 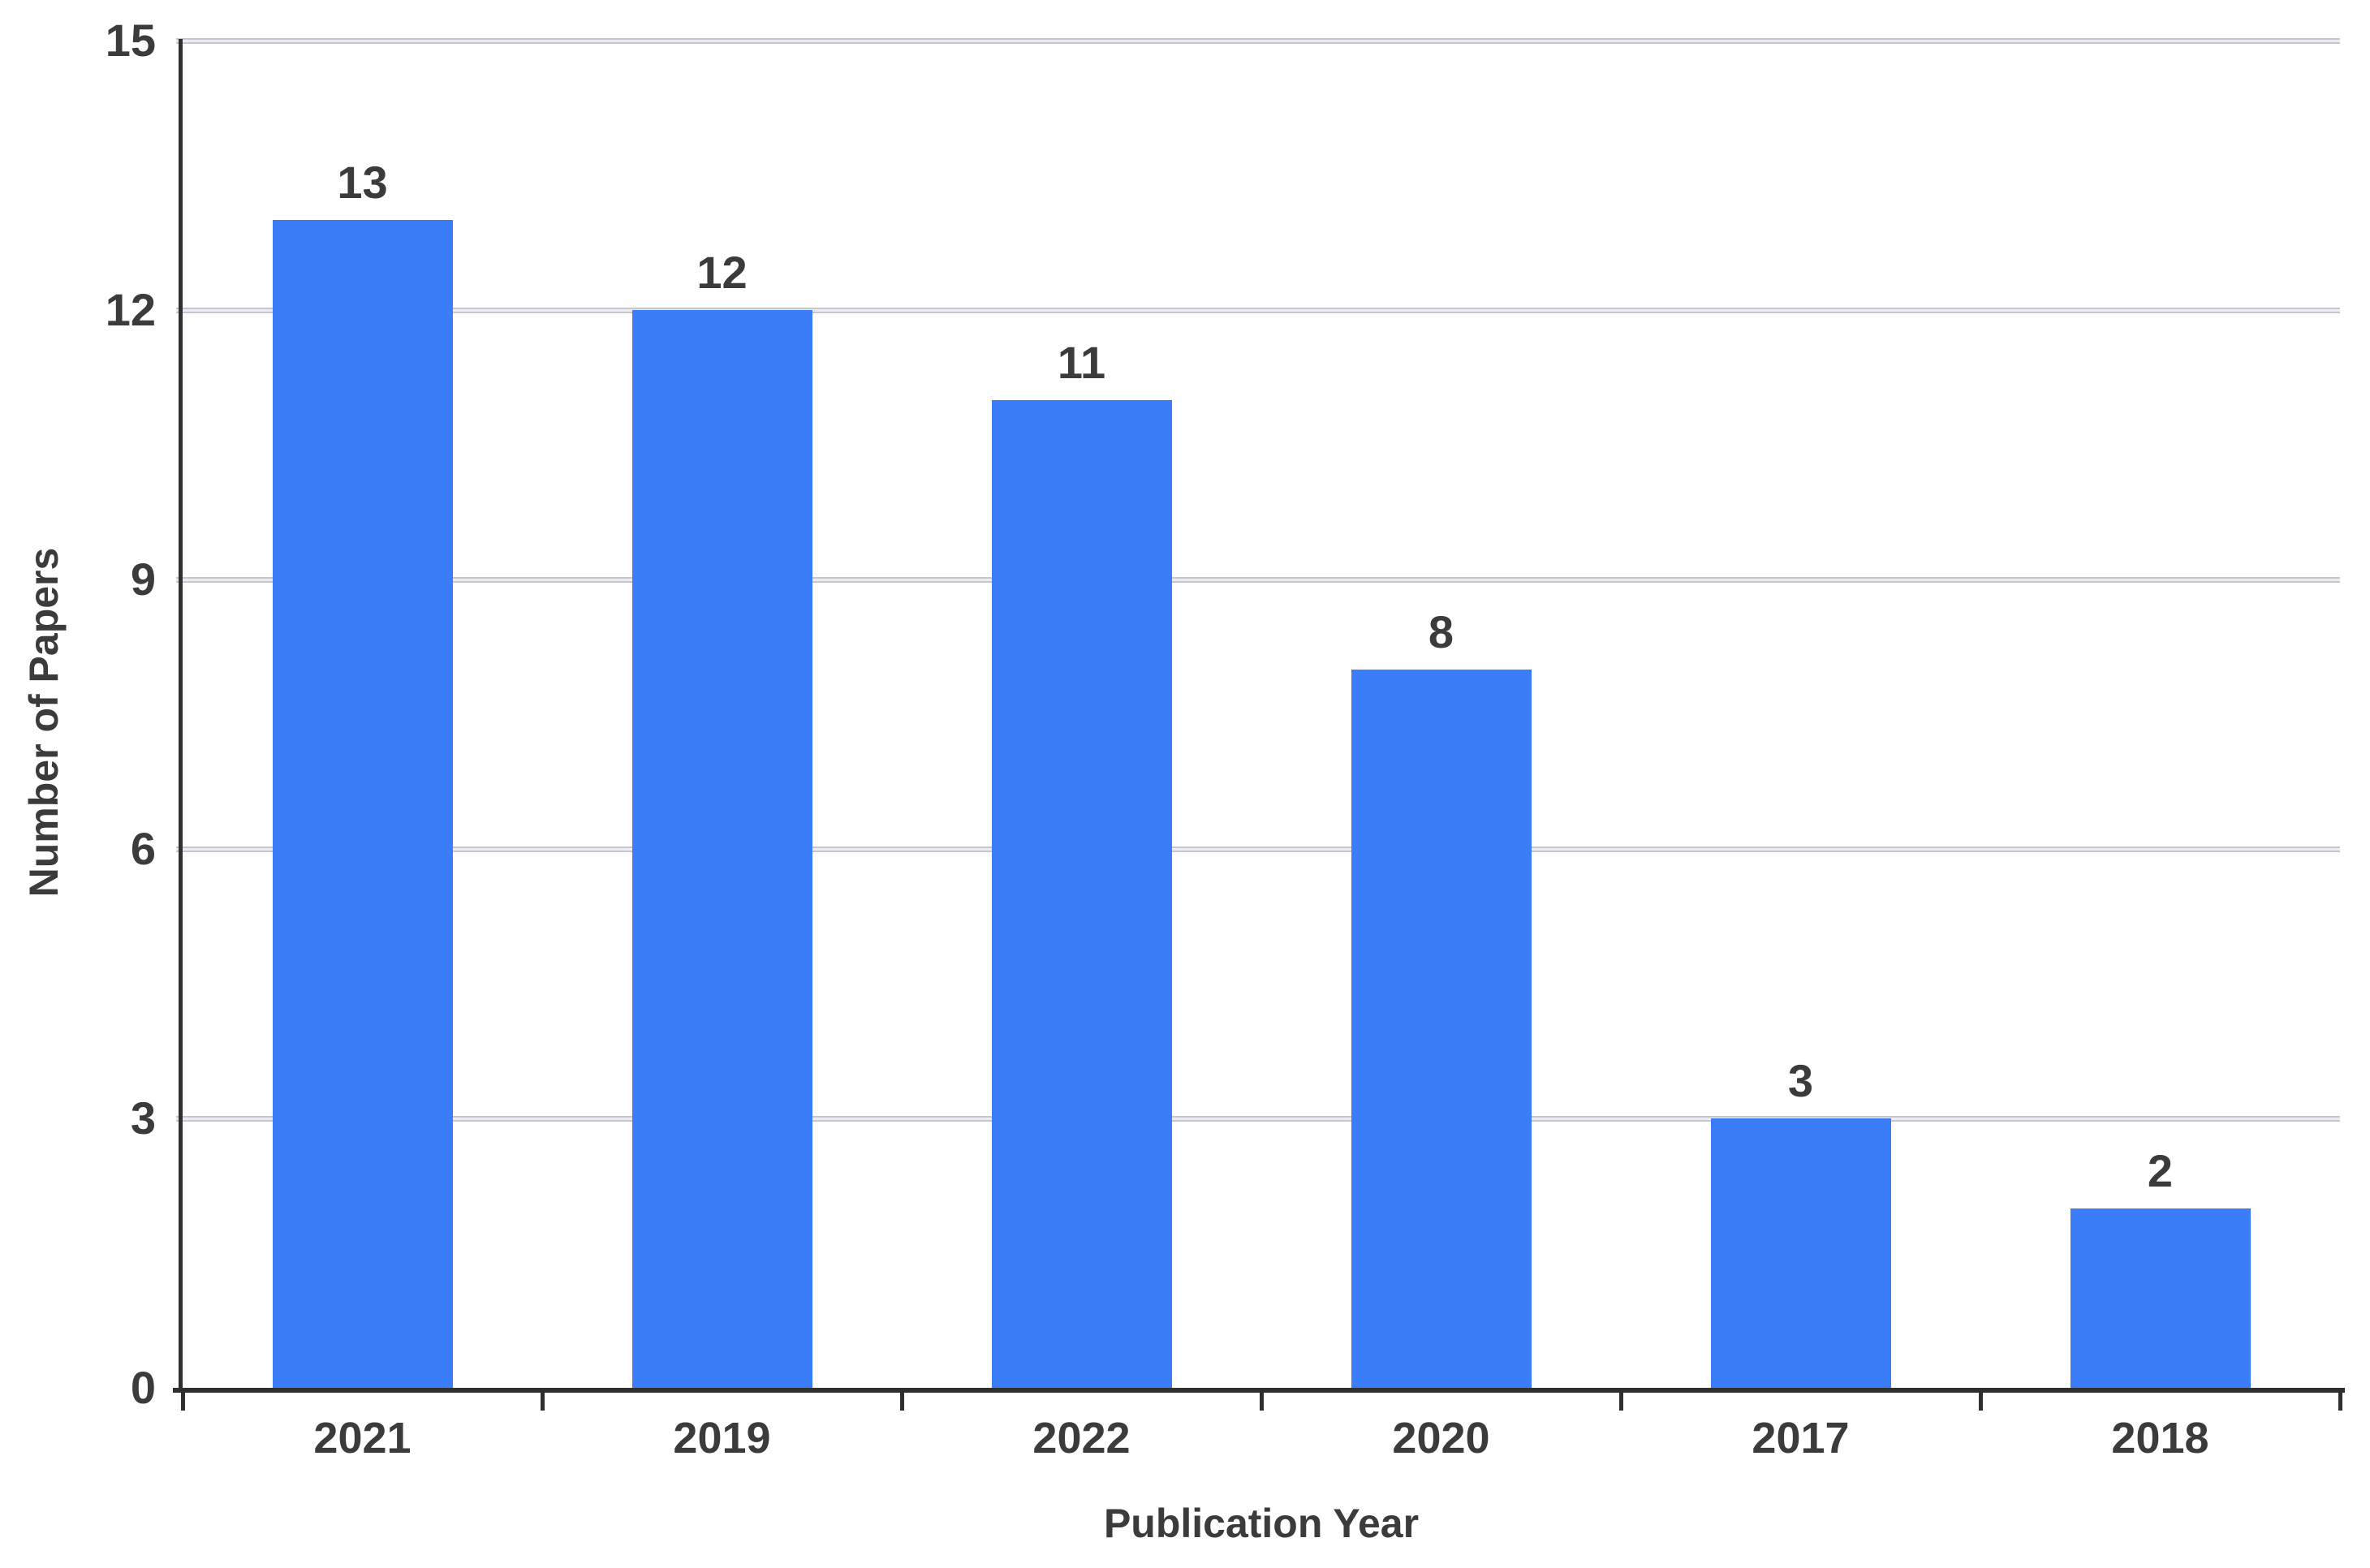 I want to click on bar-value-label: 11, so click(x=1081, y=362).